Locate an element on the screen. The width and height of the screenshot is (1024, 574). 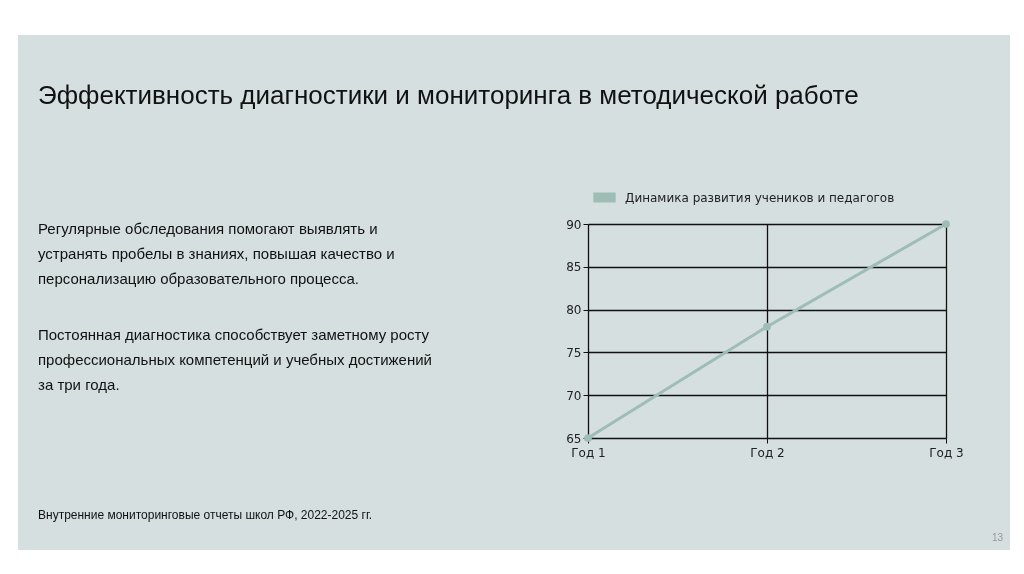
y-tick-label: 90 is located at coordinates (574, 224).